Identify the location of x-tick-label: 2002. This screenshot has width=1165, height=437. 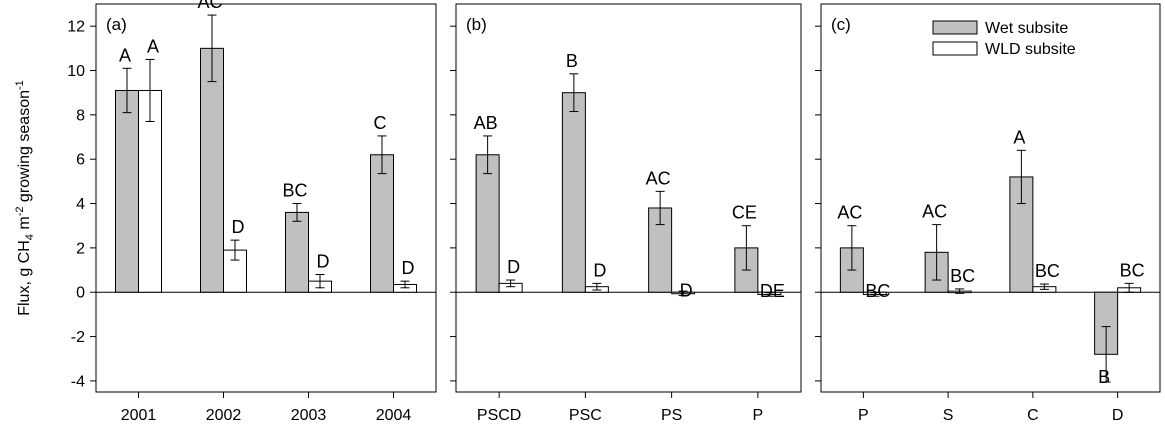
(224, 415).